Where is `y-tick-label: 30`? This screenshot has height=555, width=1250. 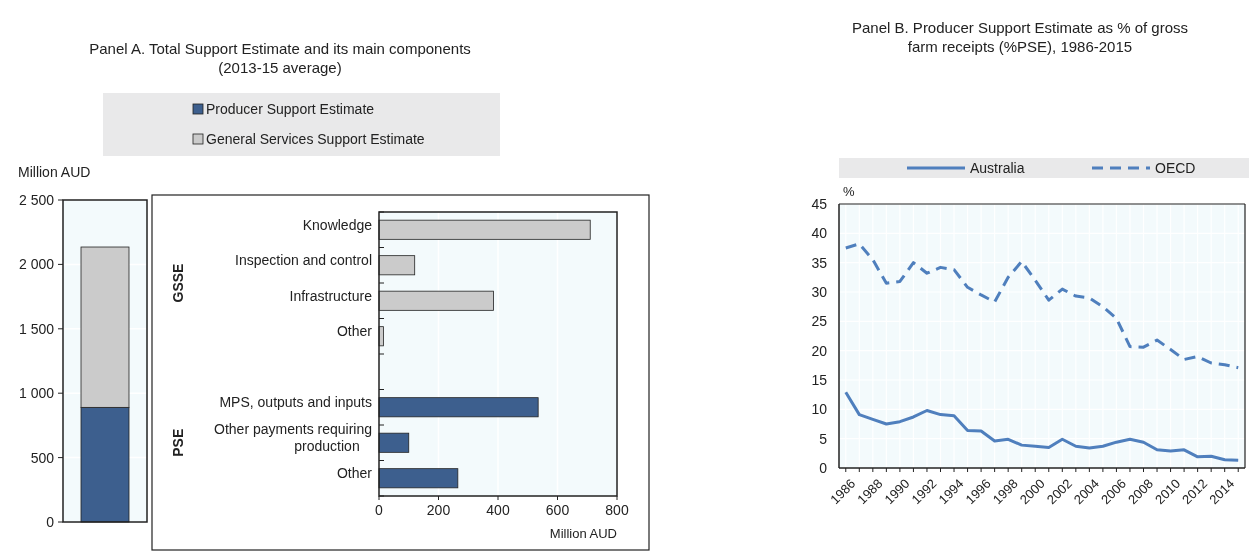
y-tick-label: 30 is located at coordinates (819, 291).